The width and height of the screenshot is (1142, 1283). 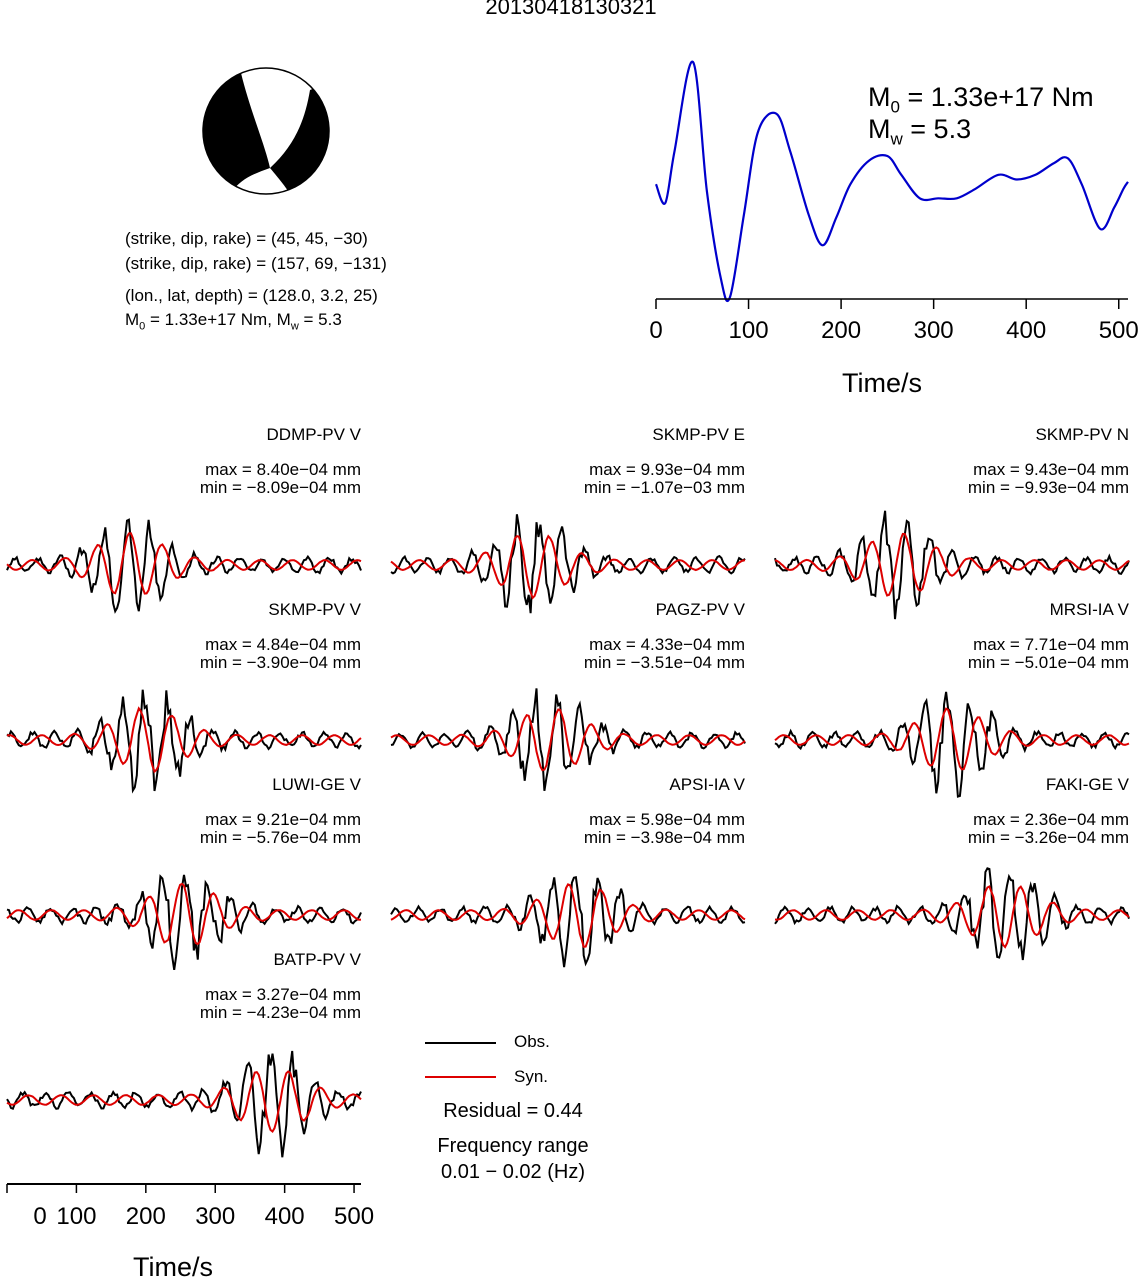 What do you see at coordinates (656, 330) in the screenshot?
I see `stf-tick-label: 0` at bounding box center [656, 330].